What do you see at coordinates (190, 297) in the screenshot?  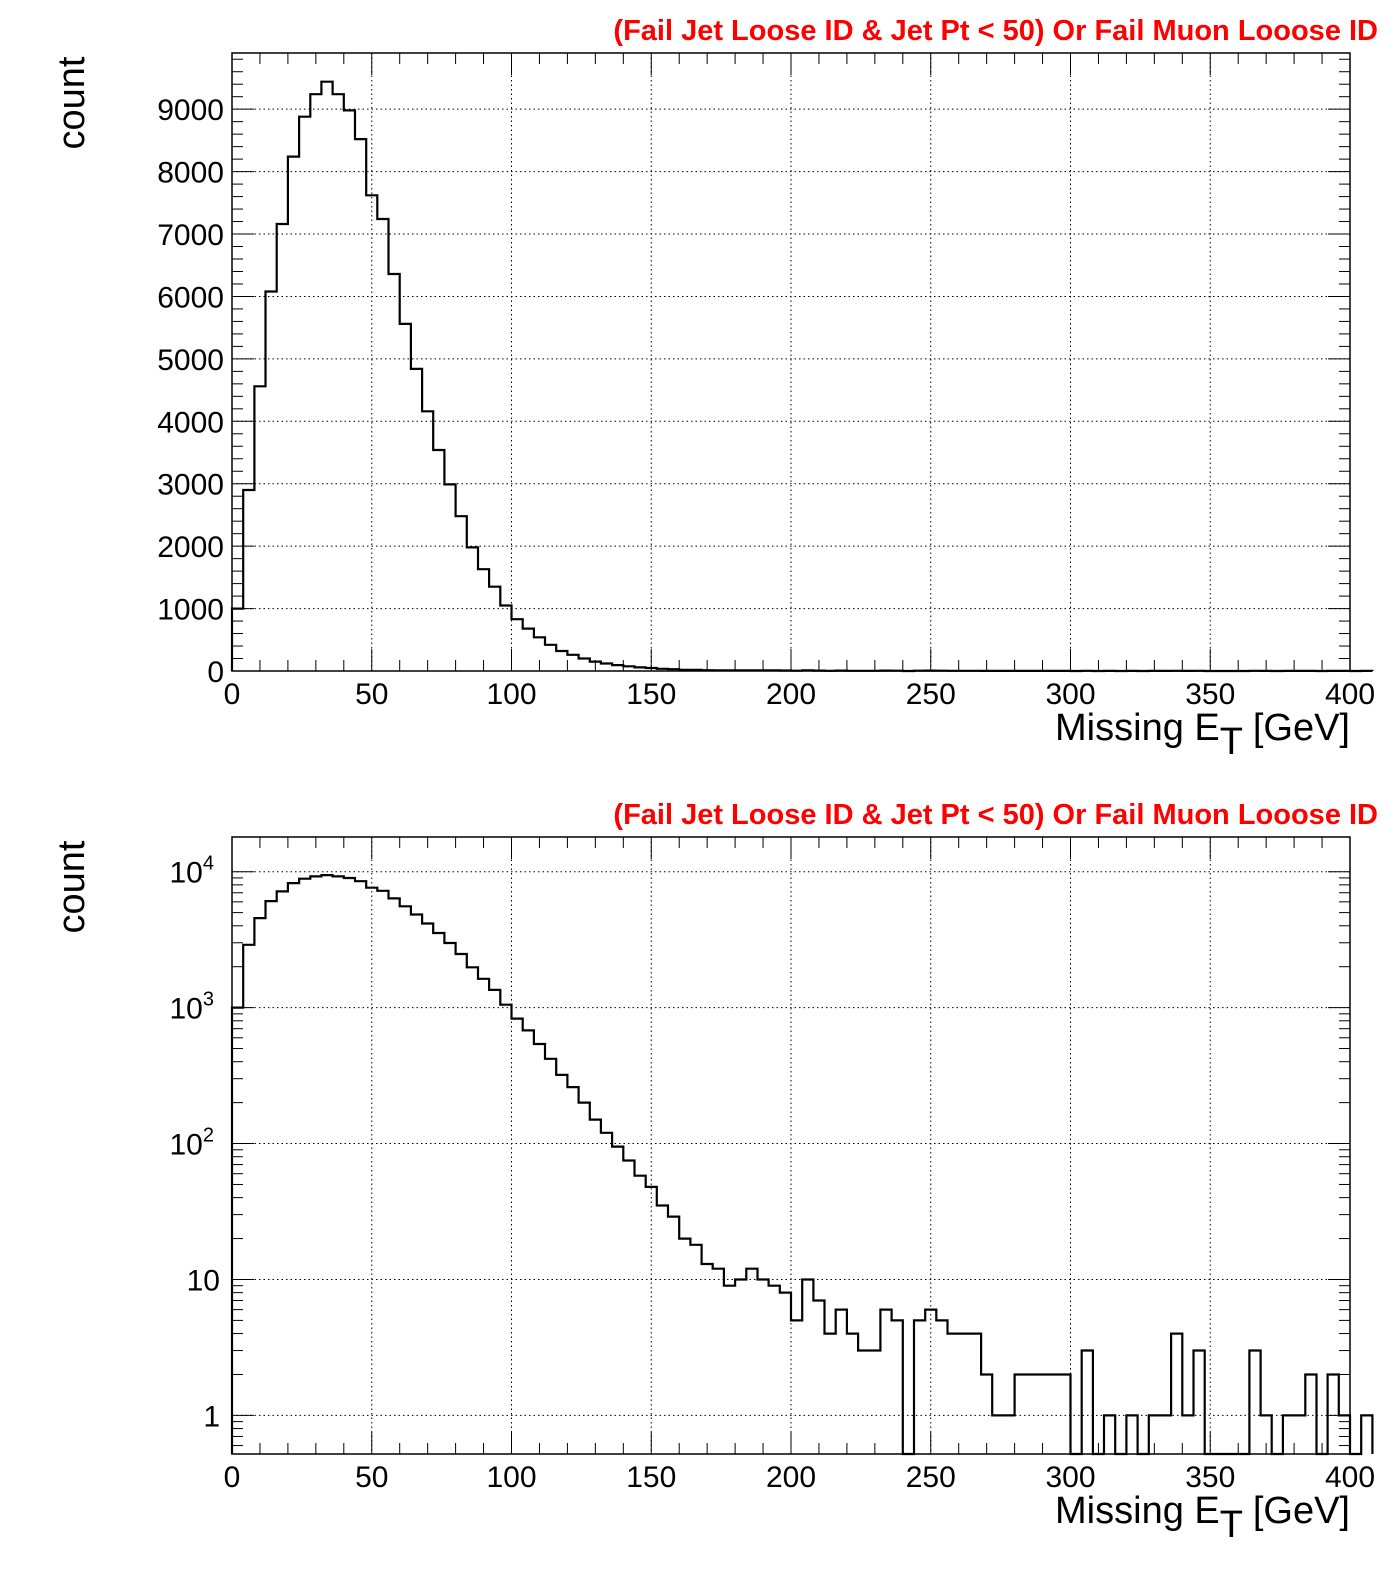 I see `linear-y-tick-label: 6000` at bounding box center [190, 297].